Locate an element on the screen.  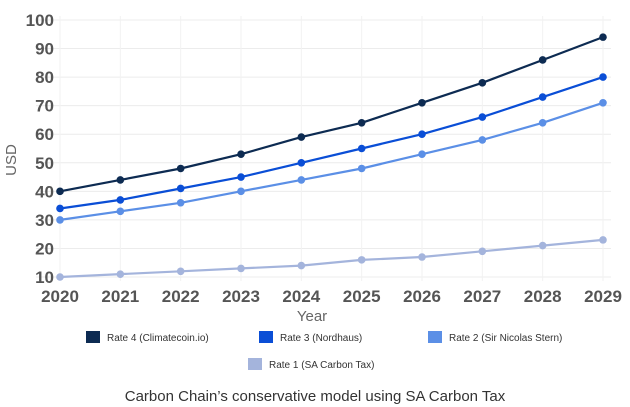
x-tick-label: 2028 is located at coordinates (543, 296).